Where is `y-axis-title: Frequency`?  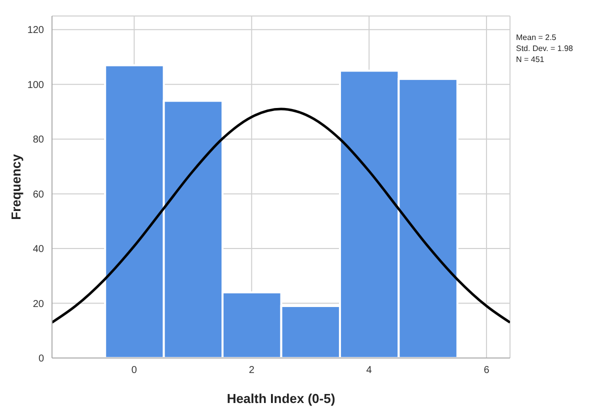
y-axis-title: Frequency is located at coordinates (16, 186).